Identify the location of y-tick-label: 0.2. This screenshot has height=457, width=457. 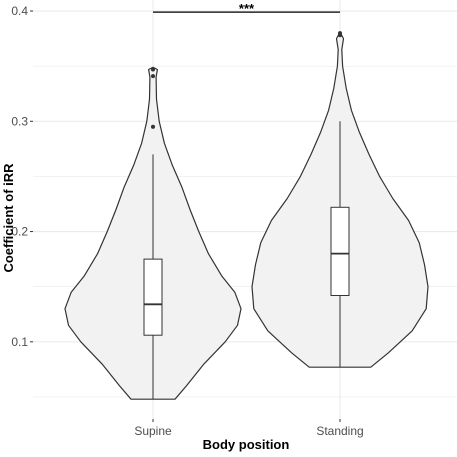
(19, 232).